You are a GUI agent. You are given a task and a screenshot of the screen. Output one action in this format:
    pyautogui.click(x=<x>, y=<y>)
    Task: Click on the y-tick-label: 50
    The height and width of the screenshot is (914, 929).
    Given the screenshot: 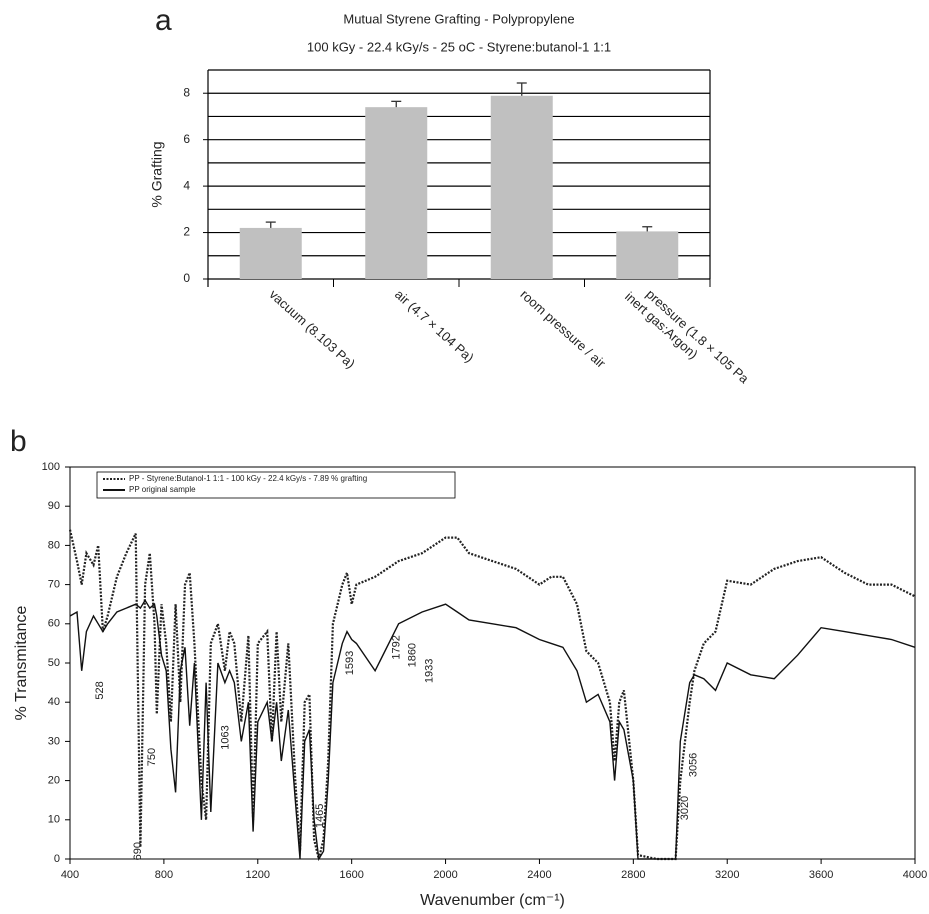 What is the action you would take?
    pyautogui.click(x=54, y=663)
    